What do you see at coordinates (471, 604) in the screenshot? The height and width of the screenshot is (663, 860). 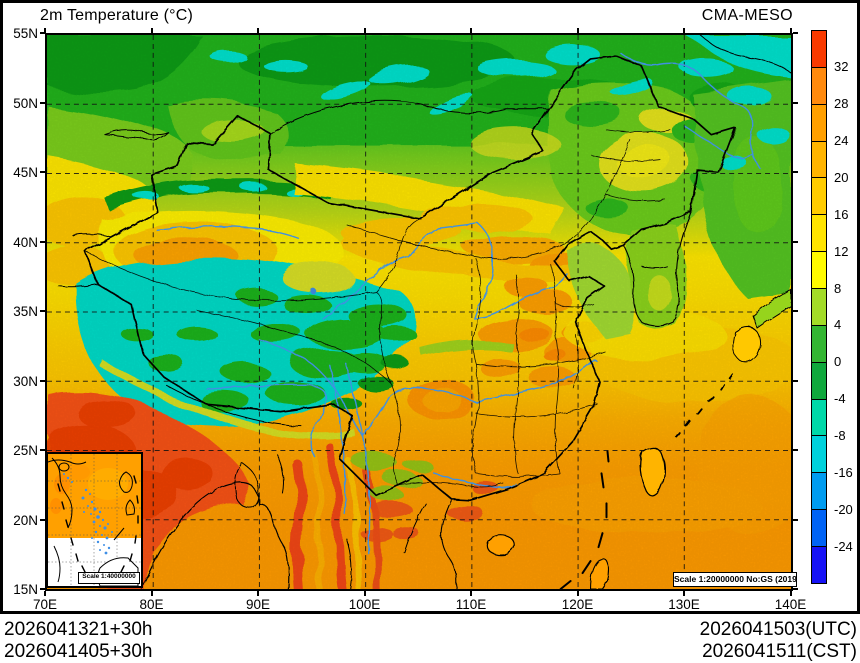 I see `lon-tick-label: 110E` at bounding box center [471, 604].